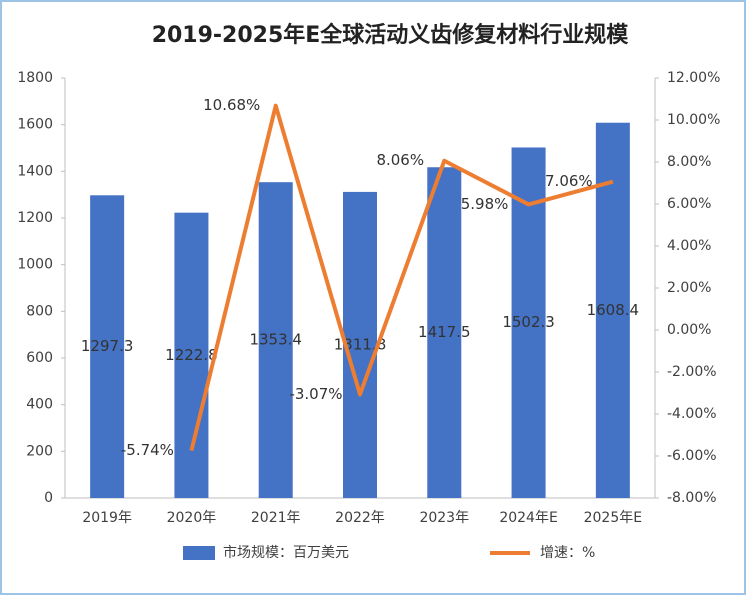  What do you see at coordinates (192, 518) in the screenshot?
I see `x-tick-label: 2020年` at bounding box center [192, 518].